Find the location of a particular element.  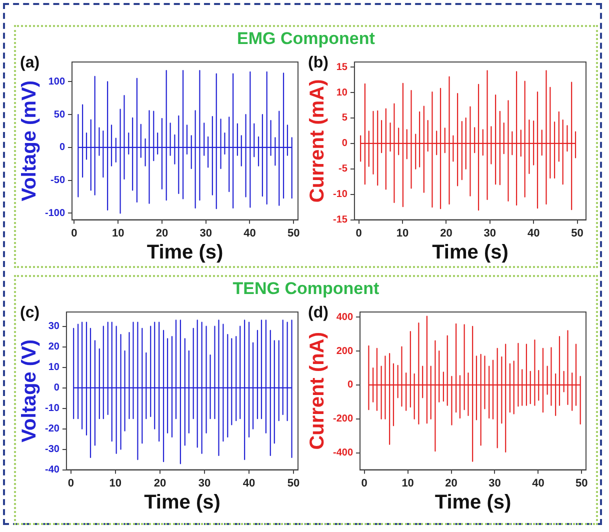

y-axis-title: Current (mA) is located at coordinates (317, 141).